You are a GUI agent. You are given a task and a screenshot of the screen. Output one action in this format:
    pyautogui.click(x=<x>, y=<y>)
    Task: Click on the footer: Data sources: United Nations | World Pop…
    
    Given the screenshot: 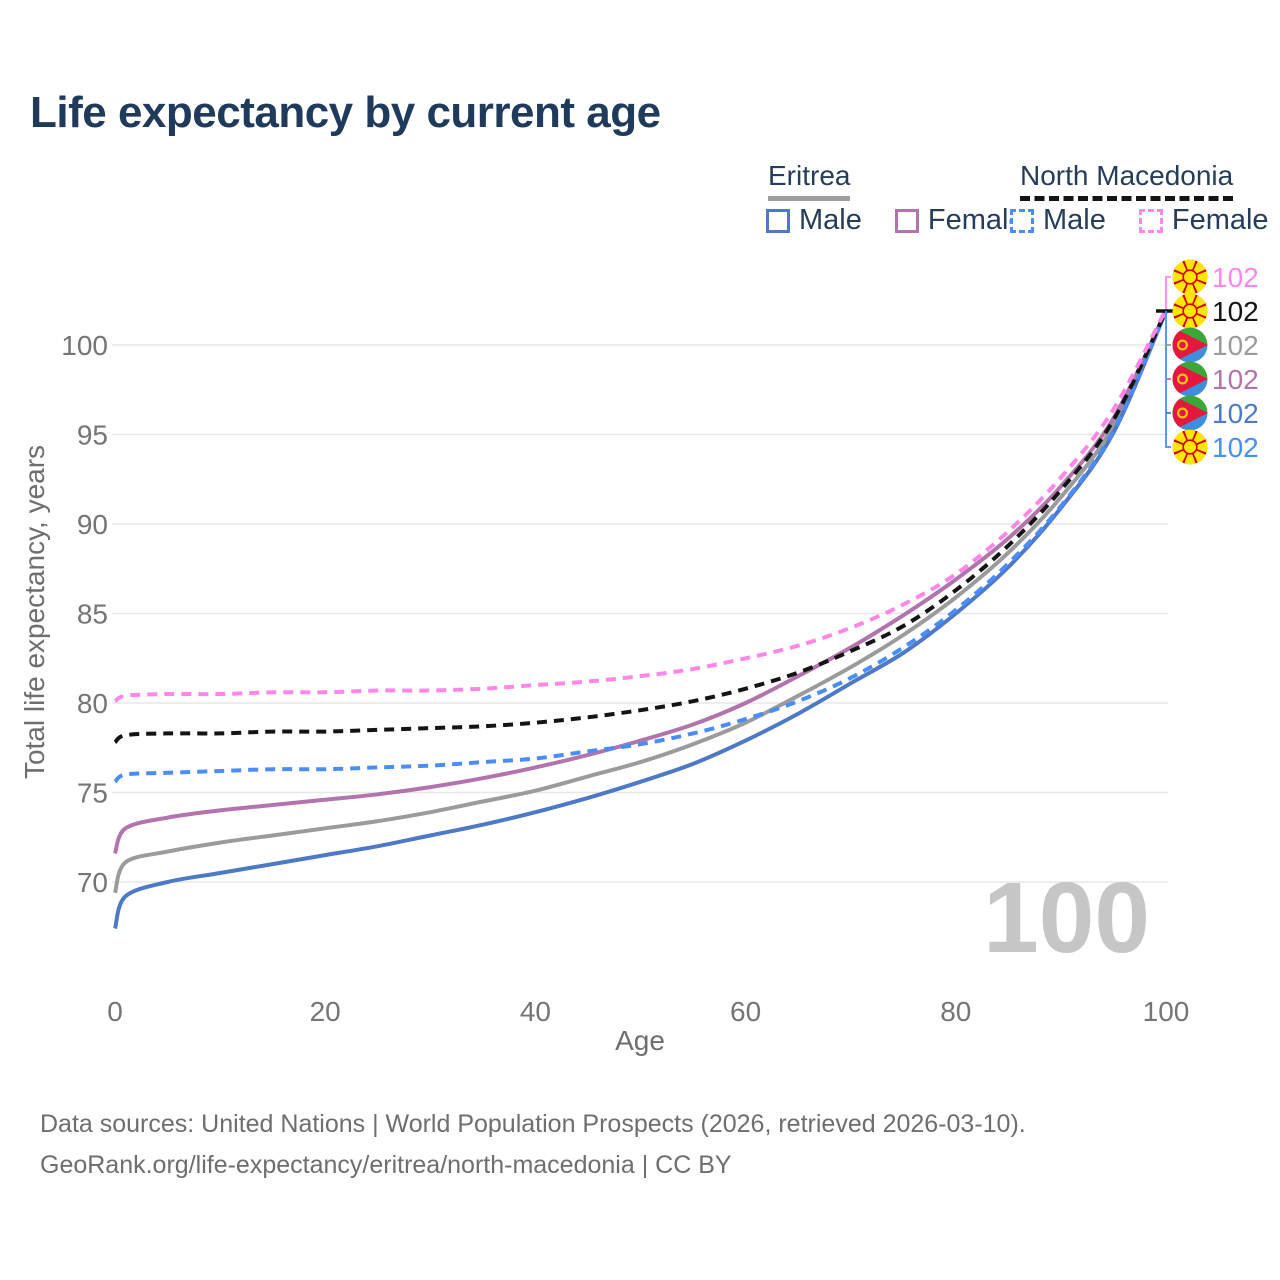 What is the action you would take?
    pyautogui.click(x=533, y=1145)
    